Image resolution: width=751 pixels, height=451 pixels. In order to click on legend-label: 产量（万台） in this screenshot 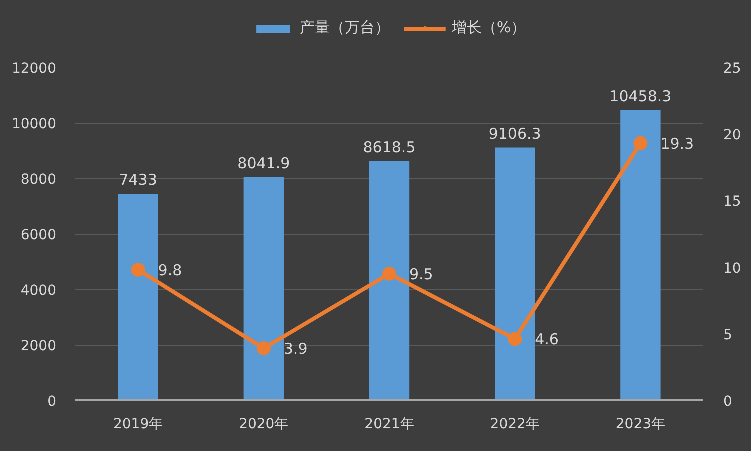, I will do `click(345, 28)`.